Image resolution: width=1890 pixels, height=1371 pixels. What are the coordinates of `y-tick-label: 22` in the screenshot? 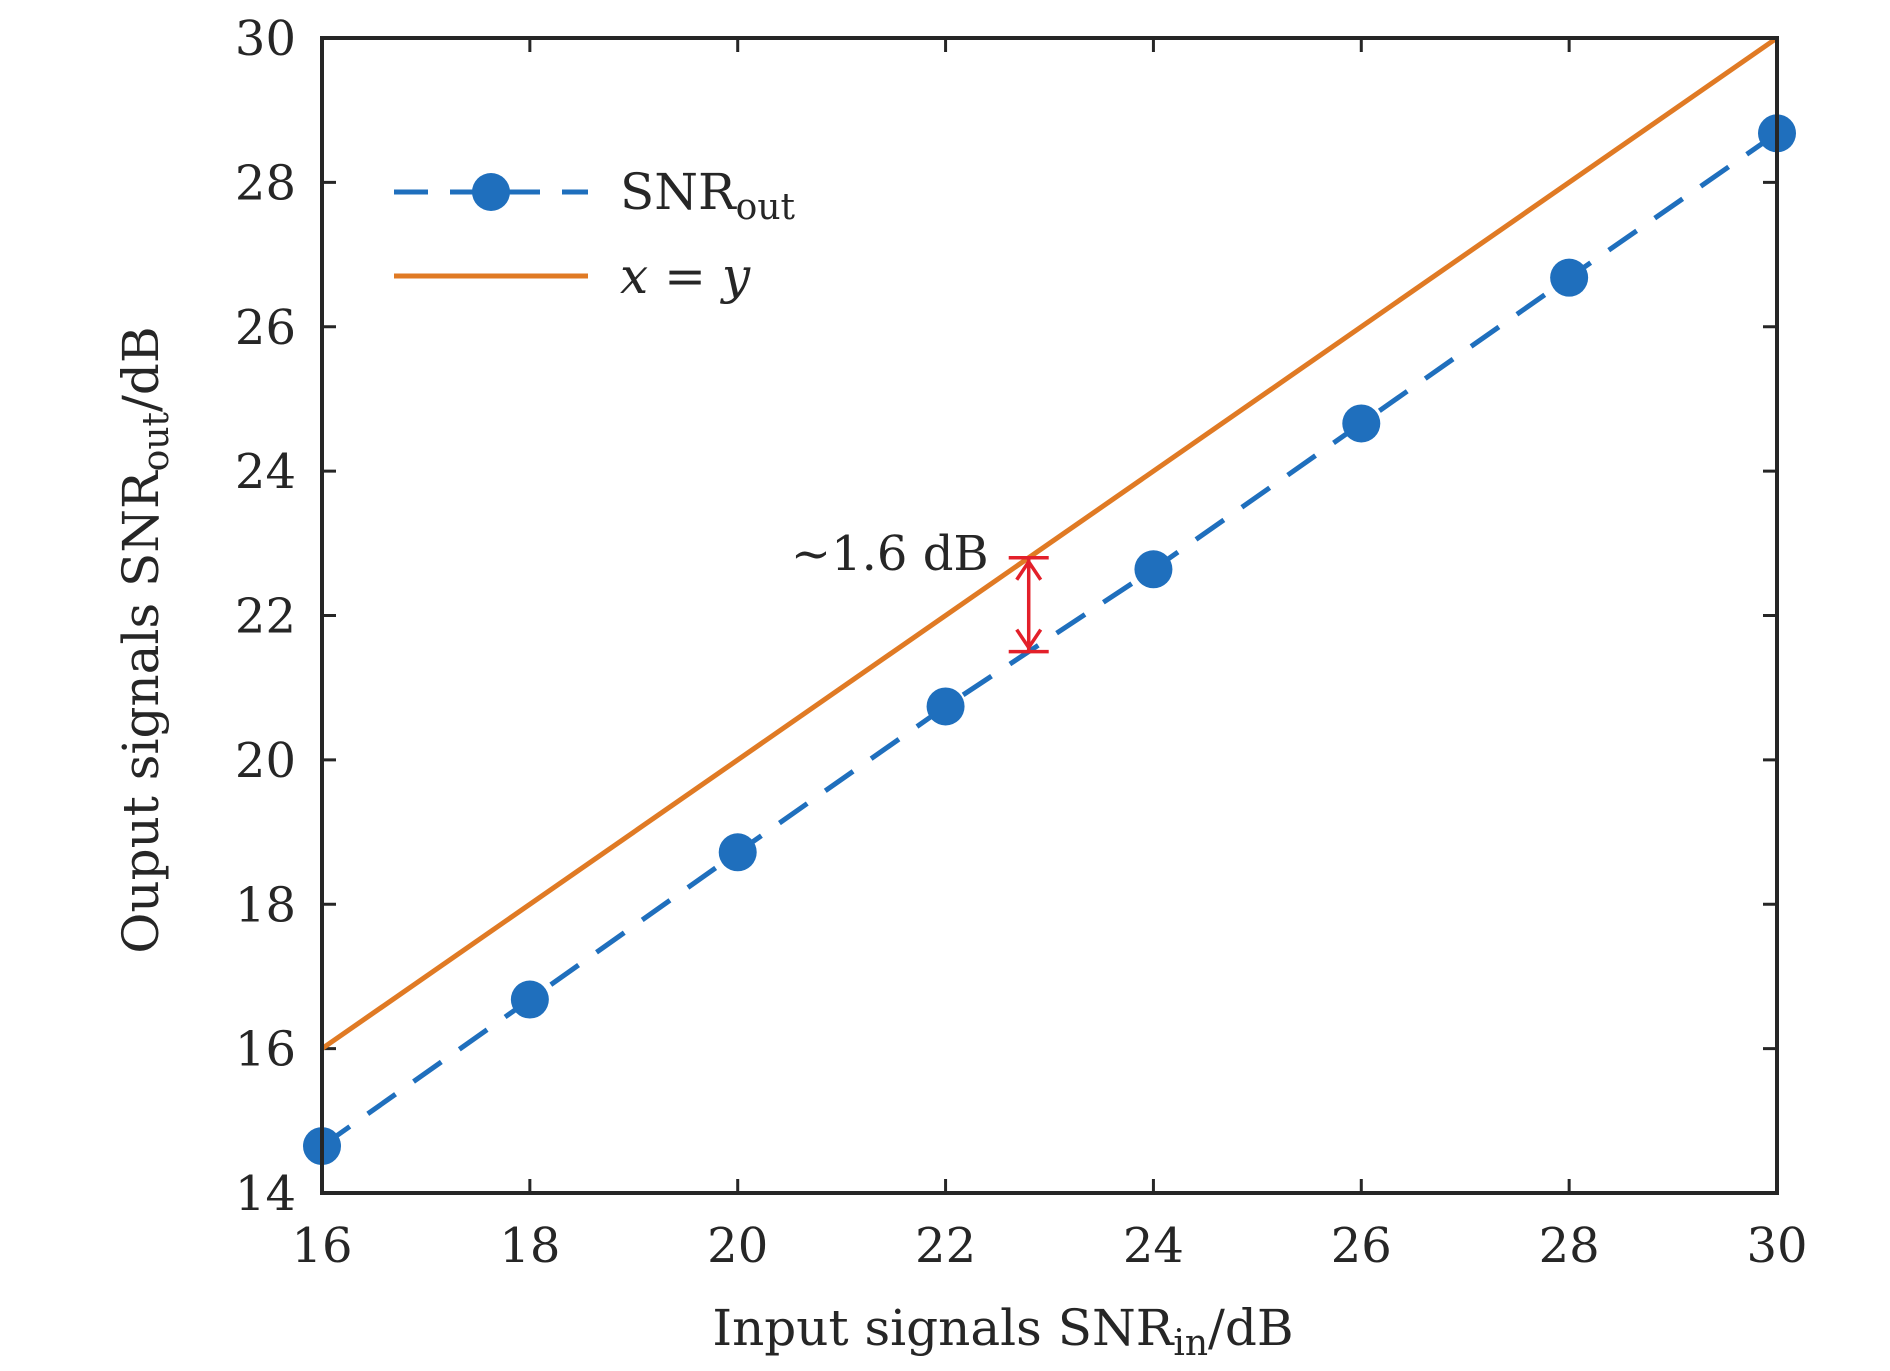 It's located at (265, 617).